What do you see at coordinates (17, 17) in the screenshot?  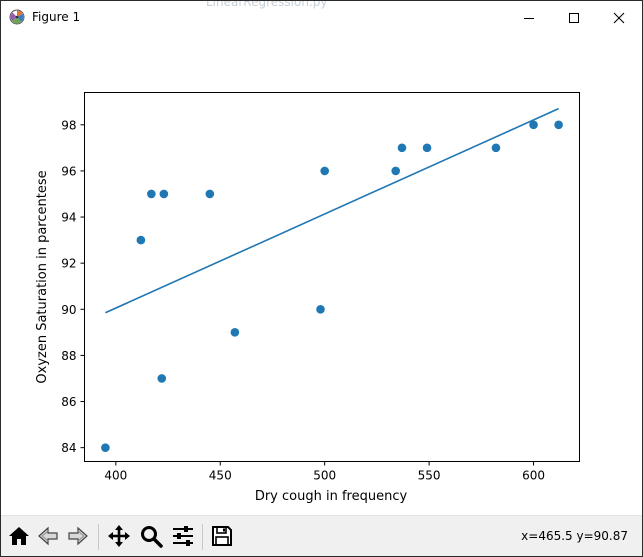 I see `matplotlib-logo-icon` at bounding box center [17, 17].